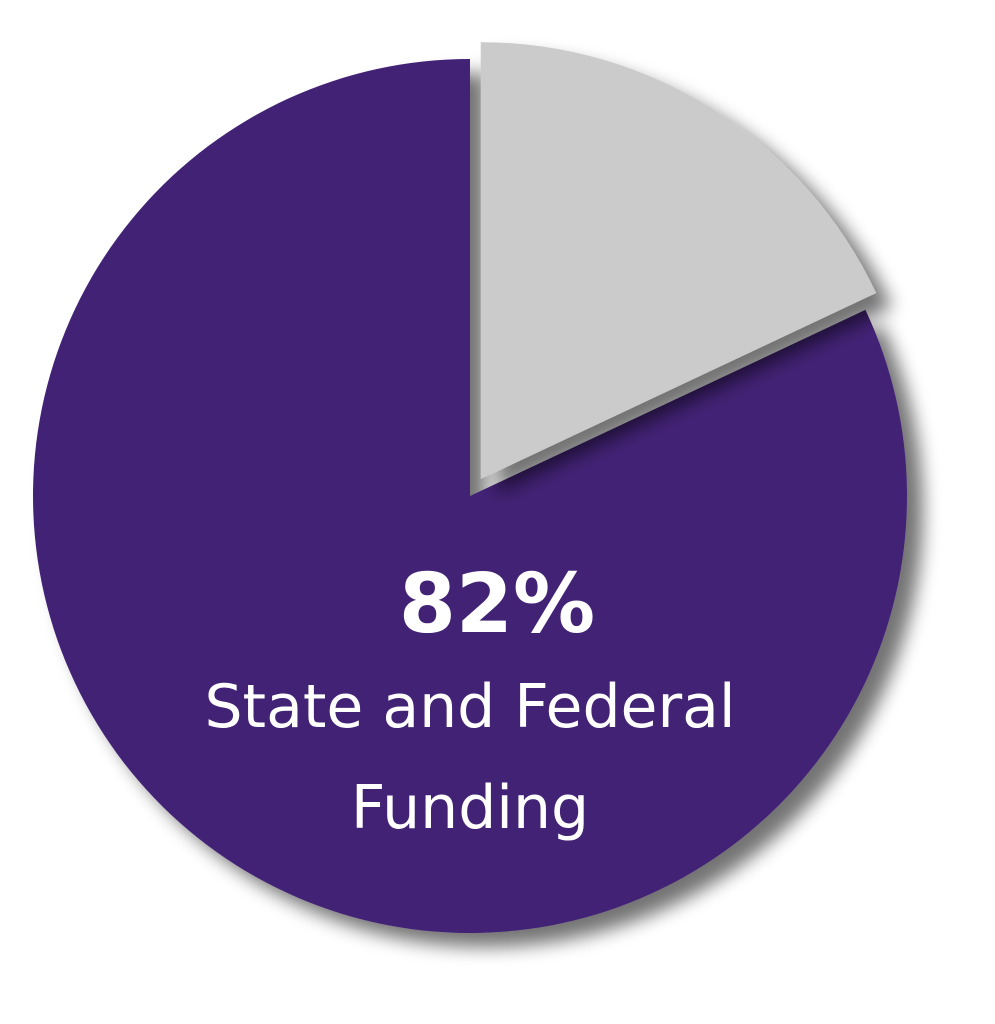 The height and width of the screenshot is (1024, 995). I want to click on pie-labels: 82% State and Federal Funding, so click(469, 700).